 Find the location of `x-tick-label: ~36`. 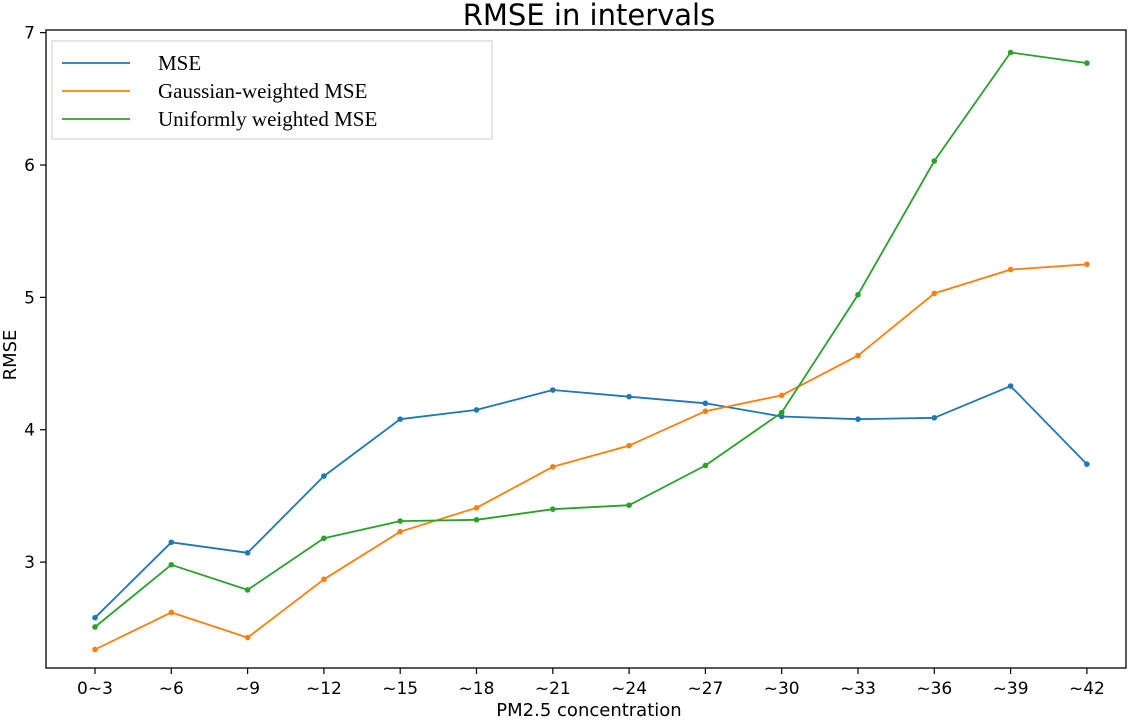

x-tick-label: ~36 is located at coordinates (934, 689).